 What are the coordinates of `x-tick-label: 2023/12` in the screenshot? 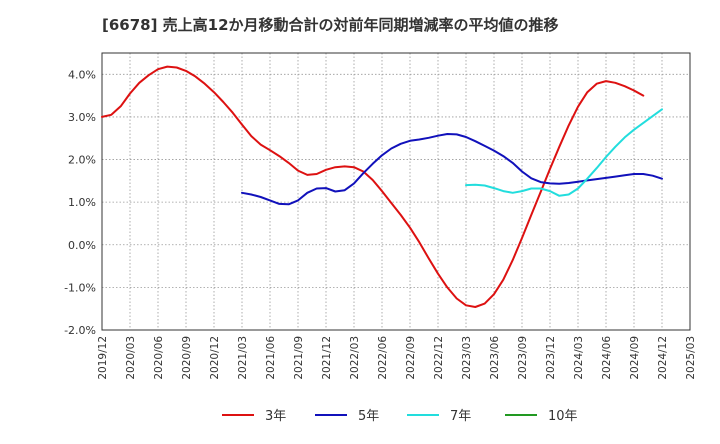 It's located at (551, 358).